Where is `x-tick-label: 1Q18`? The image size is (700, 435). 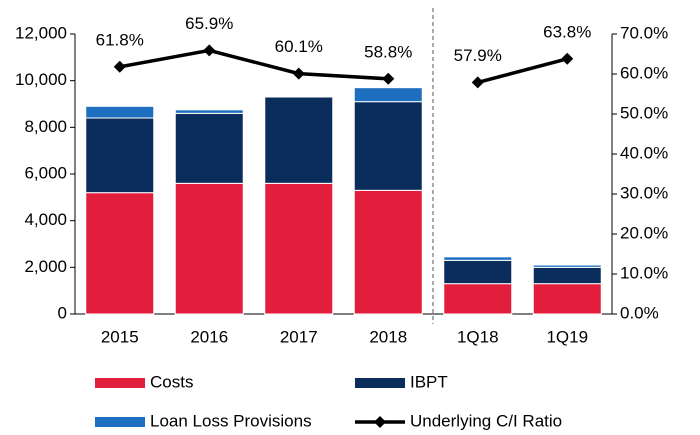 x-tick-label: 1Q18 is located at coordinates (478, 336).